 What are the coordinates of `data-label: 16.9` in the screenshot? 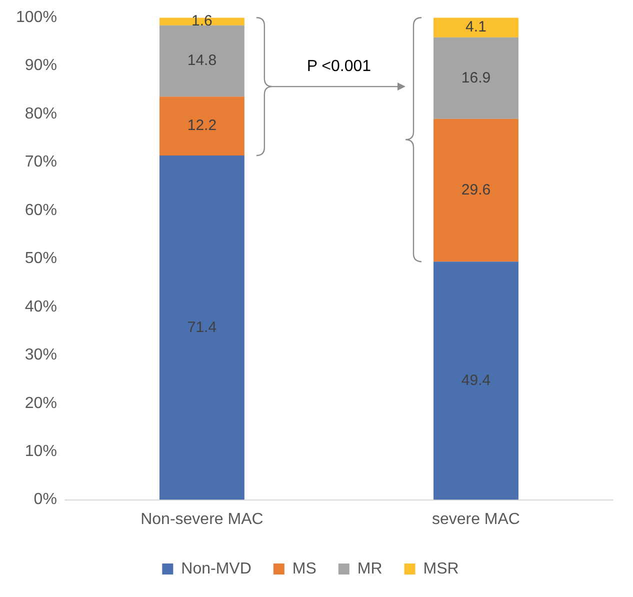 It's located at (476, 77).